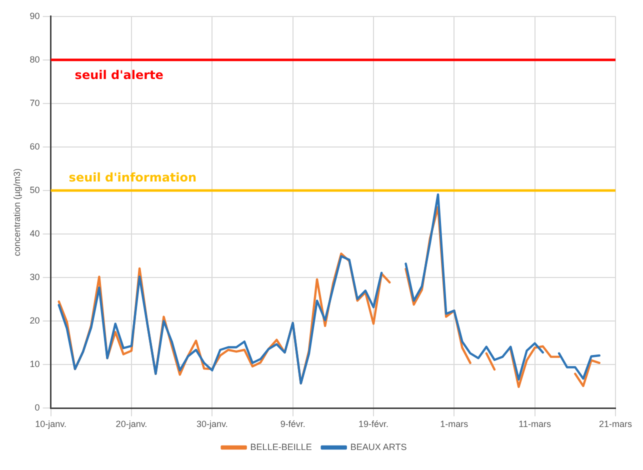  Describe the element at coordinates (35, 146) in the screenshot. I see `y-tick-label: 60` at that location.